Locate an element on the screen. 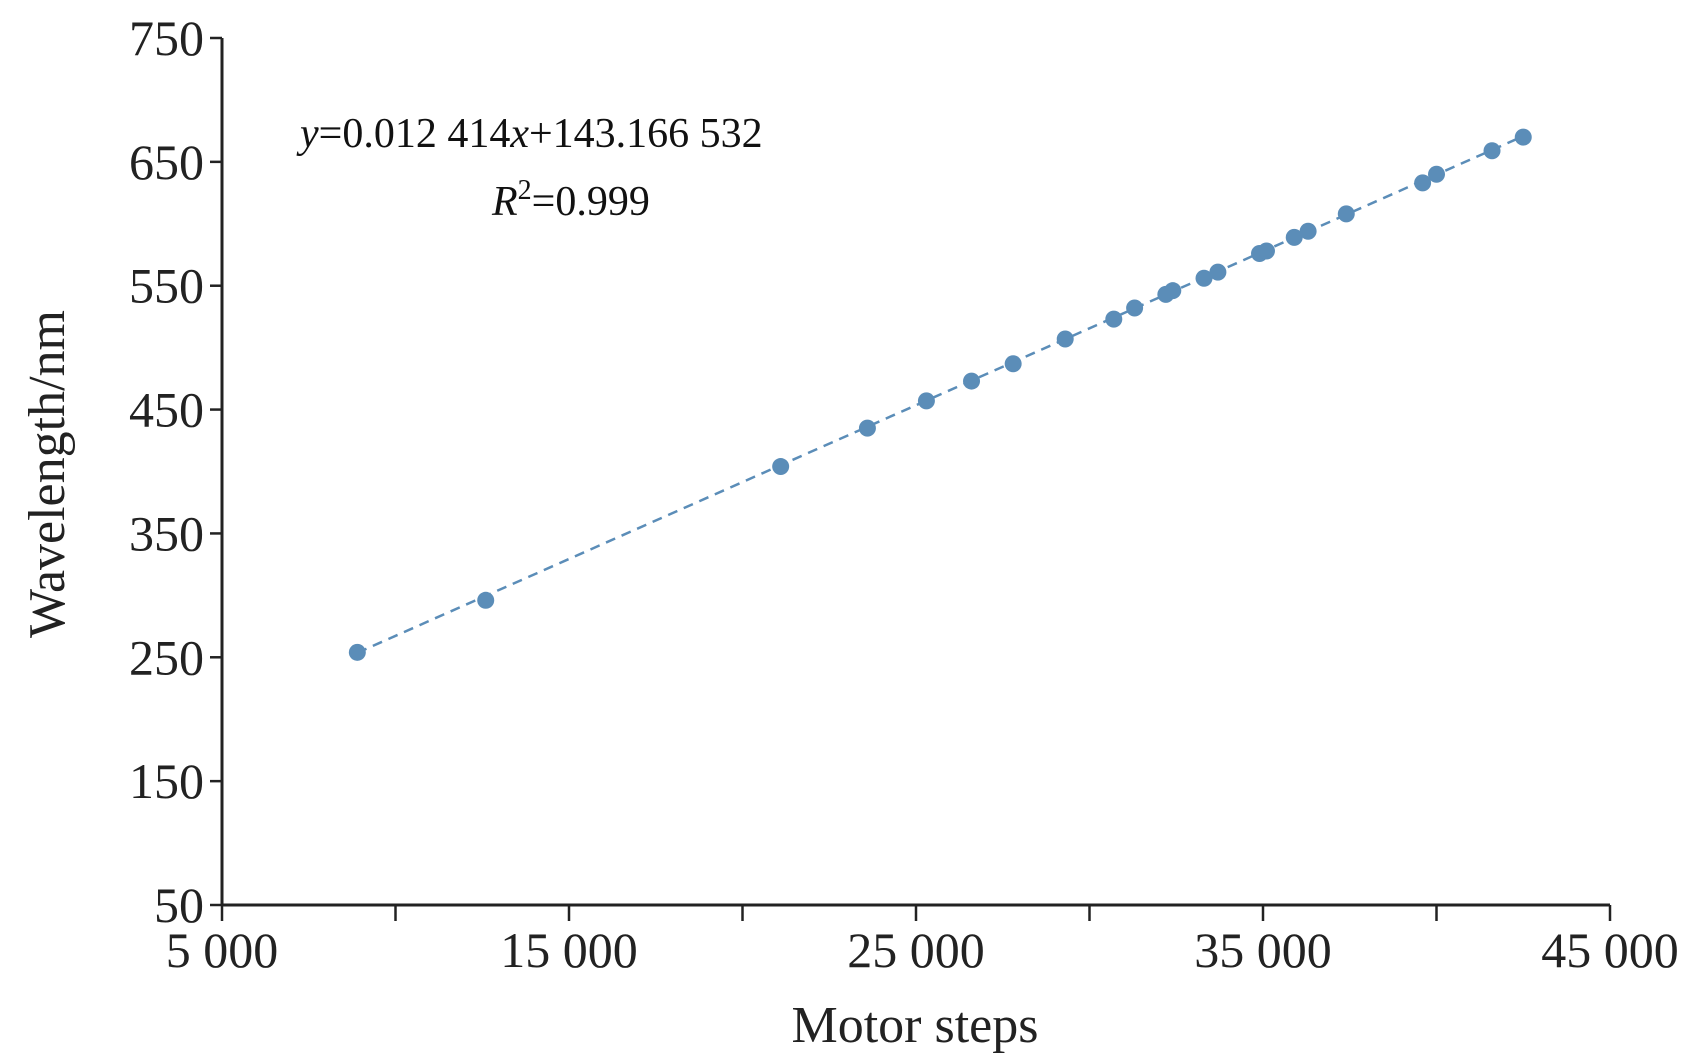 This screenshot has width=1694, height=1063. equation-part1: =0.012 414 is located at coordinates (415, 134).